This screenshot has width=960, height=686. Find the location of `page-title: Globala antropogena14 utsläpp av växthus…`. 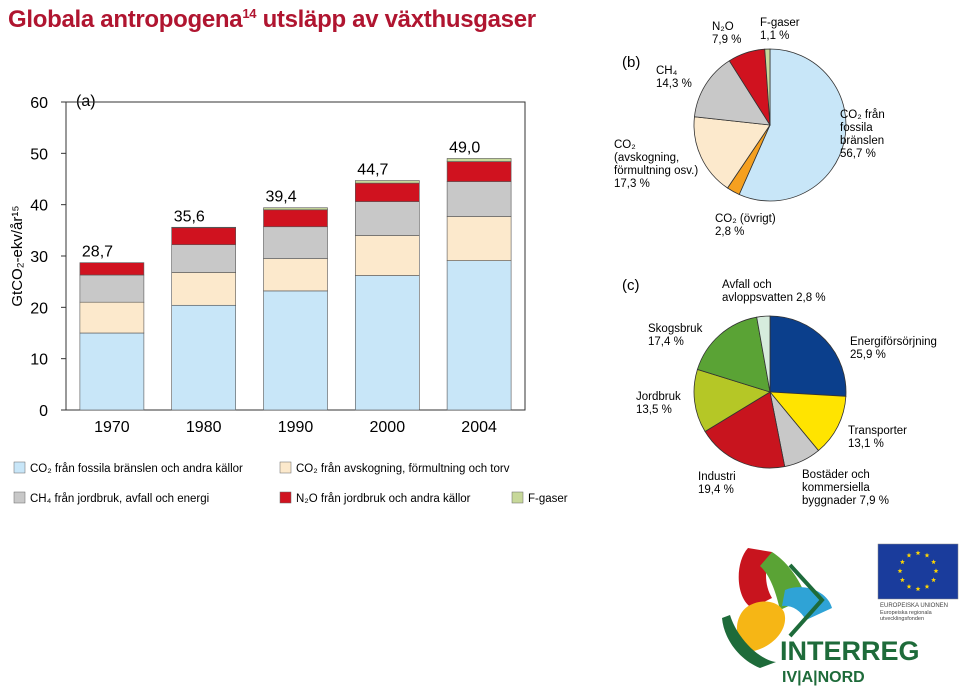

page-title: Globala antropogena14 utsläpp av växthus… is located at coordinates (272, 19).